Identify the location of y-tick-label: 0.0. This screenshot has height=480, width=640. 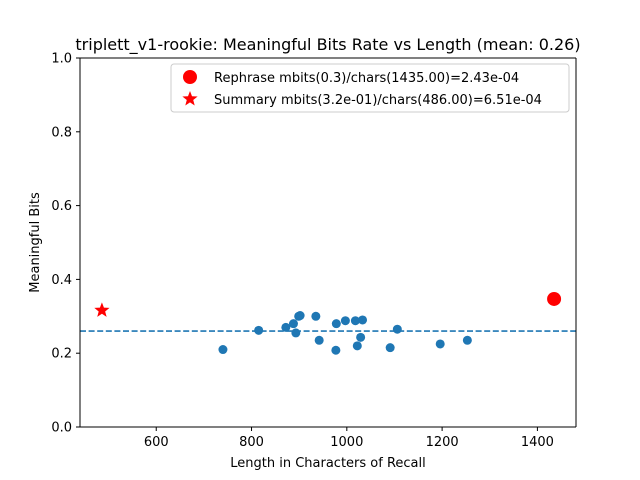
(61, 428).